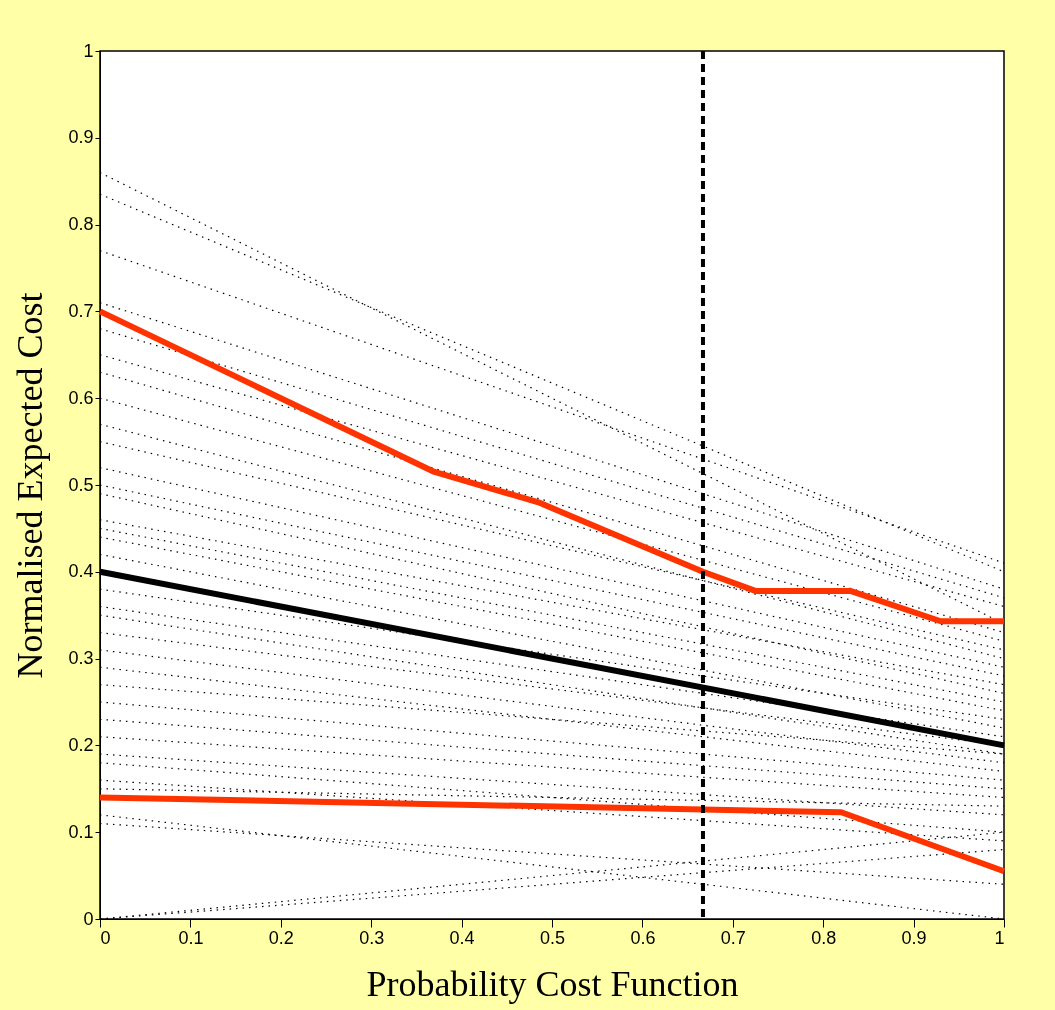 This screenshot has height=1010, width=1055. What do you see at coordinates (105, 937) in the screenshot?
I see `x-tick-label: 0` at bounding box center [105, 937].